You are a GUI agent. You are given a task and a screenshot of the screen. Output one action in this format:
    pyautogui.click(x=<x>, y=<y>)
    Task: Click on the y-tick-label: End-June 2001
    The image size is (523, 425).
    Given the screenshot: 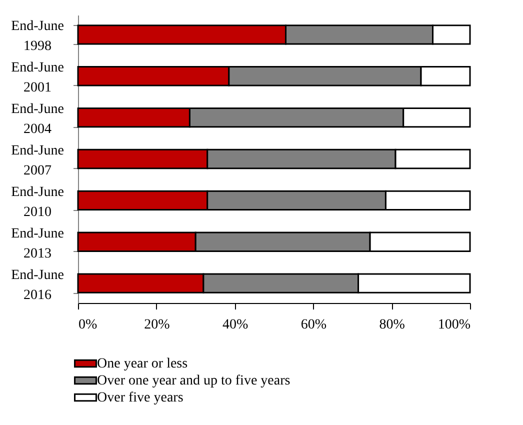 What is the action you would take?
    pyautogui.click(x=37, y=78)
    